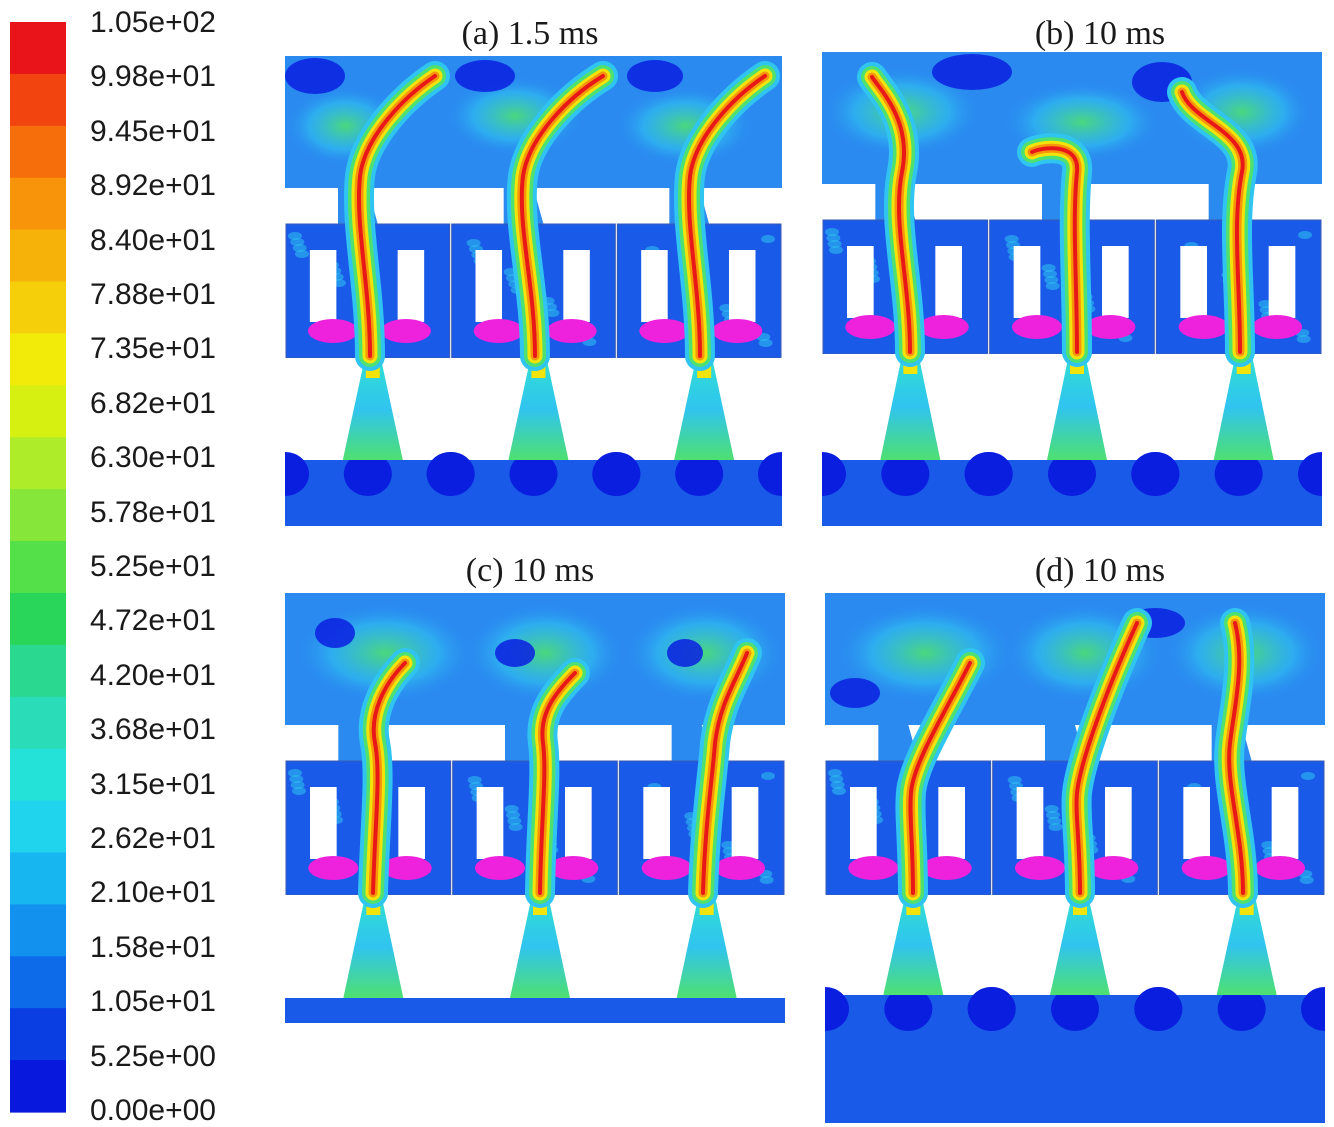 The image size is (1334, 1127). Describe the element at coordinates (153, 730) in the screenshot. I see `legend-tick-label: 3.68e+01` at that location.